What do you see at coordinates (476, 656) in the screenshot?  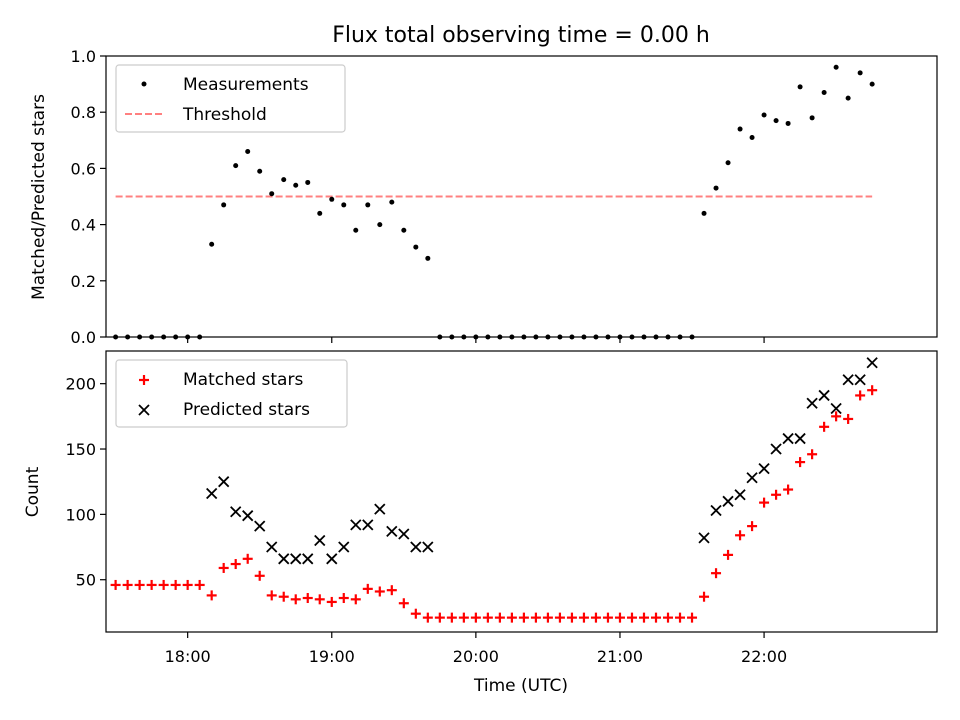 I see `x-tick-label: 20:00` at bounding box center [476, 656].